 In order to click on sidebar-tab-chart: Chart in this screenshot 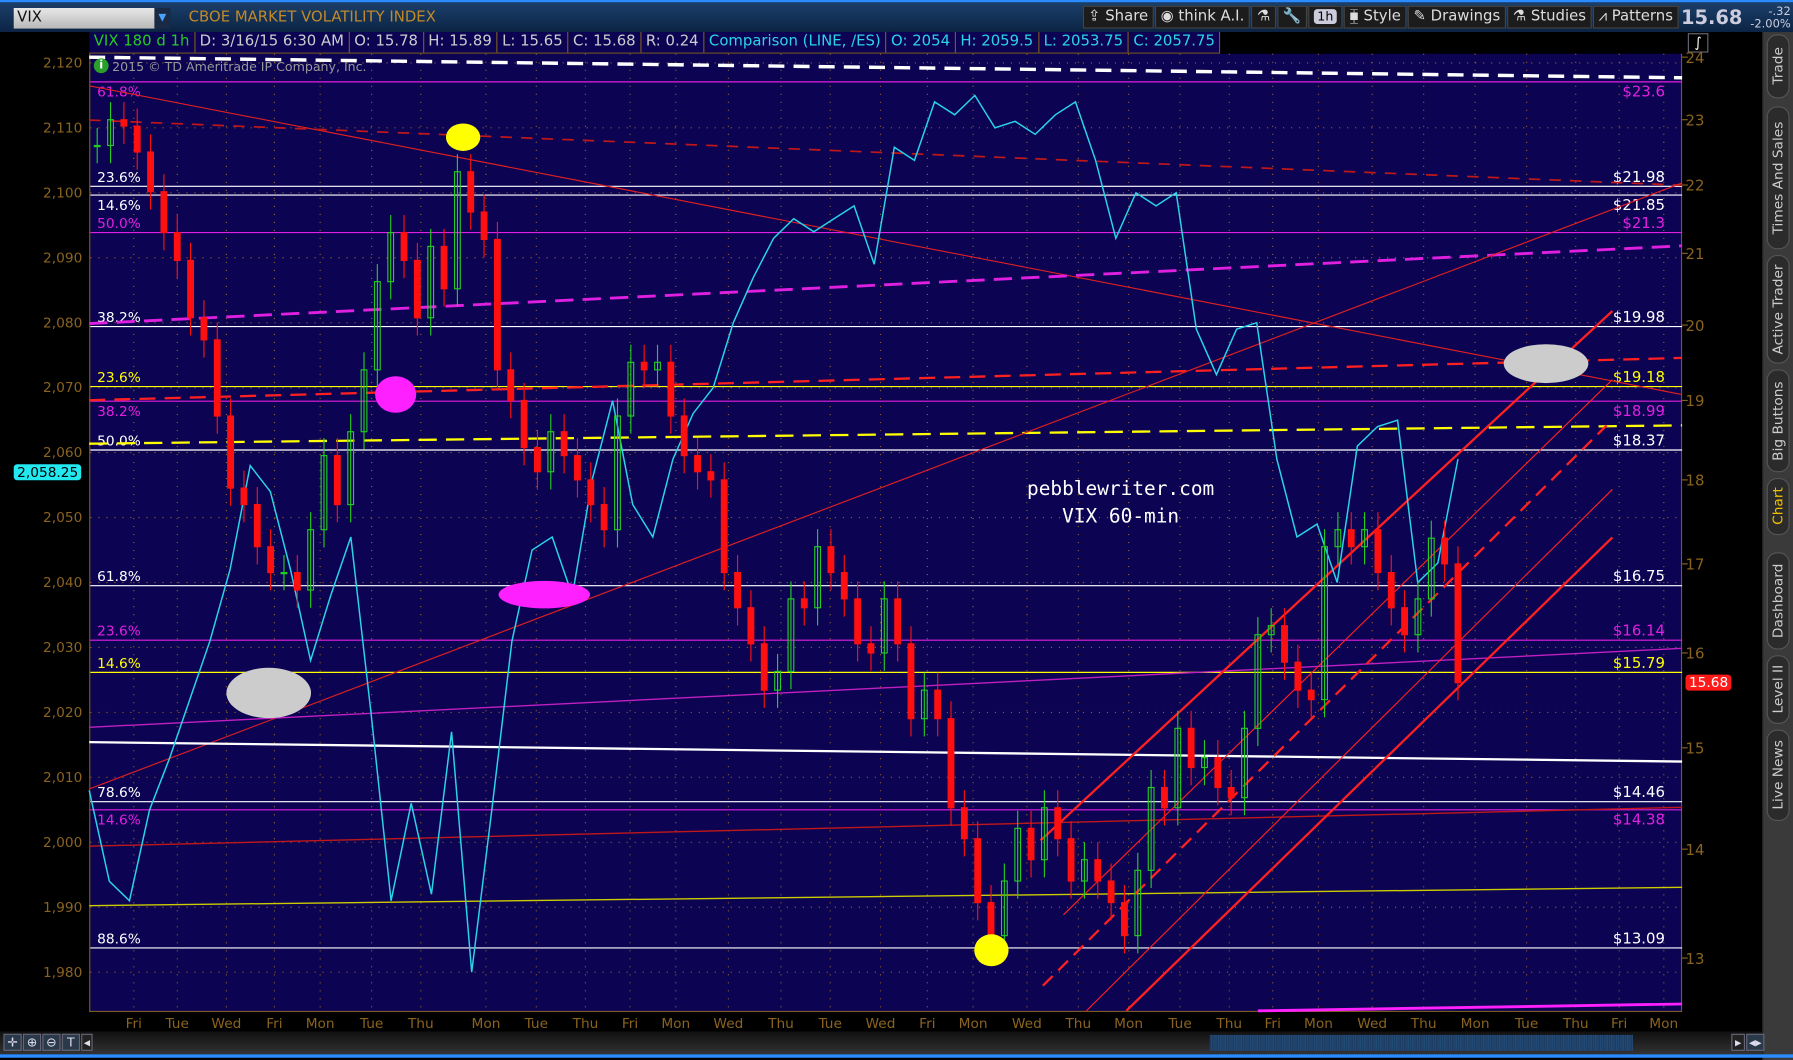, I will do `click(1778, 506)`.